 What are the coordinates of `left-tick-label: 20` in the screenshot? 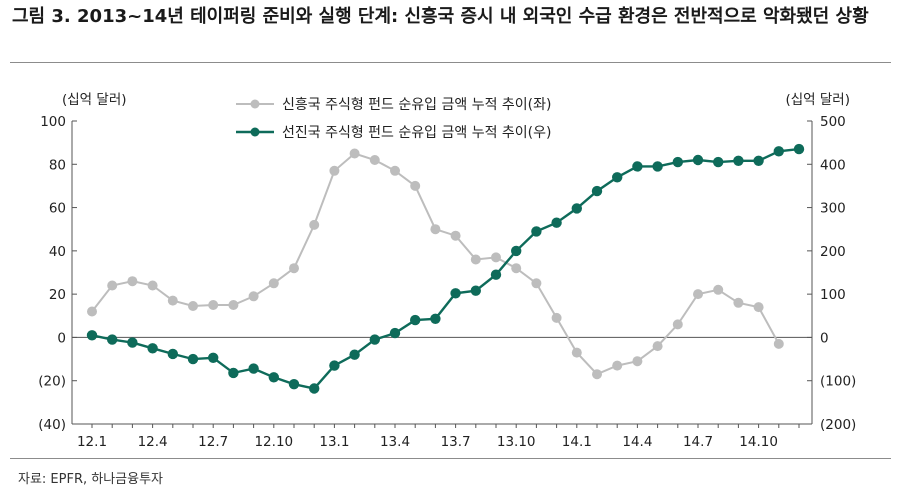 It's located at (57, 295).